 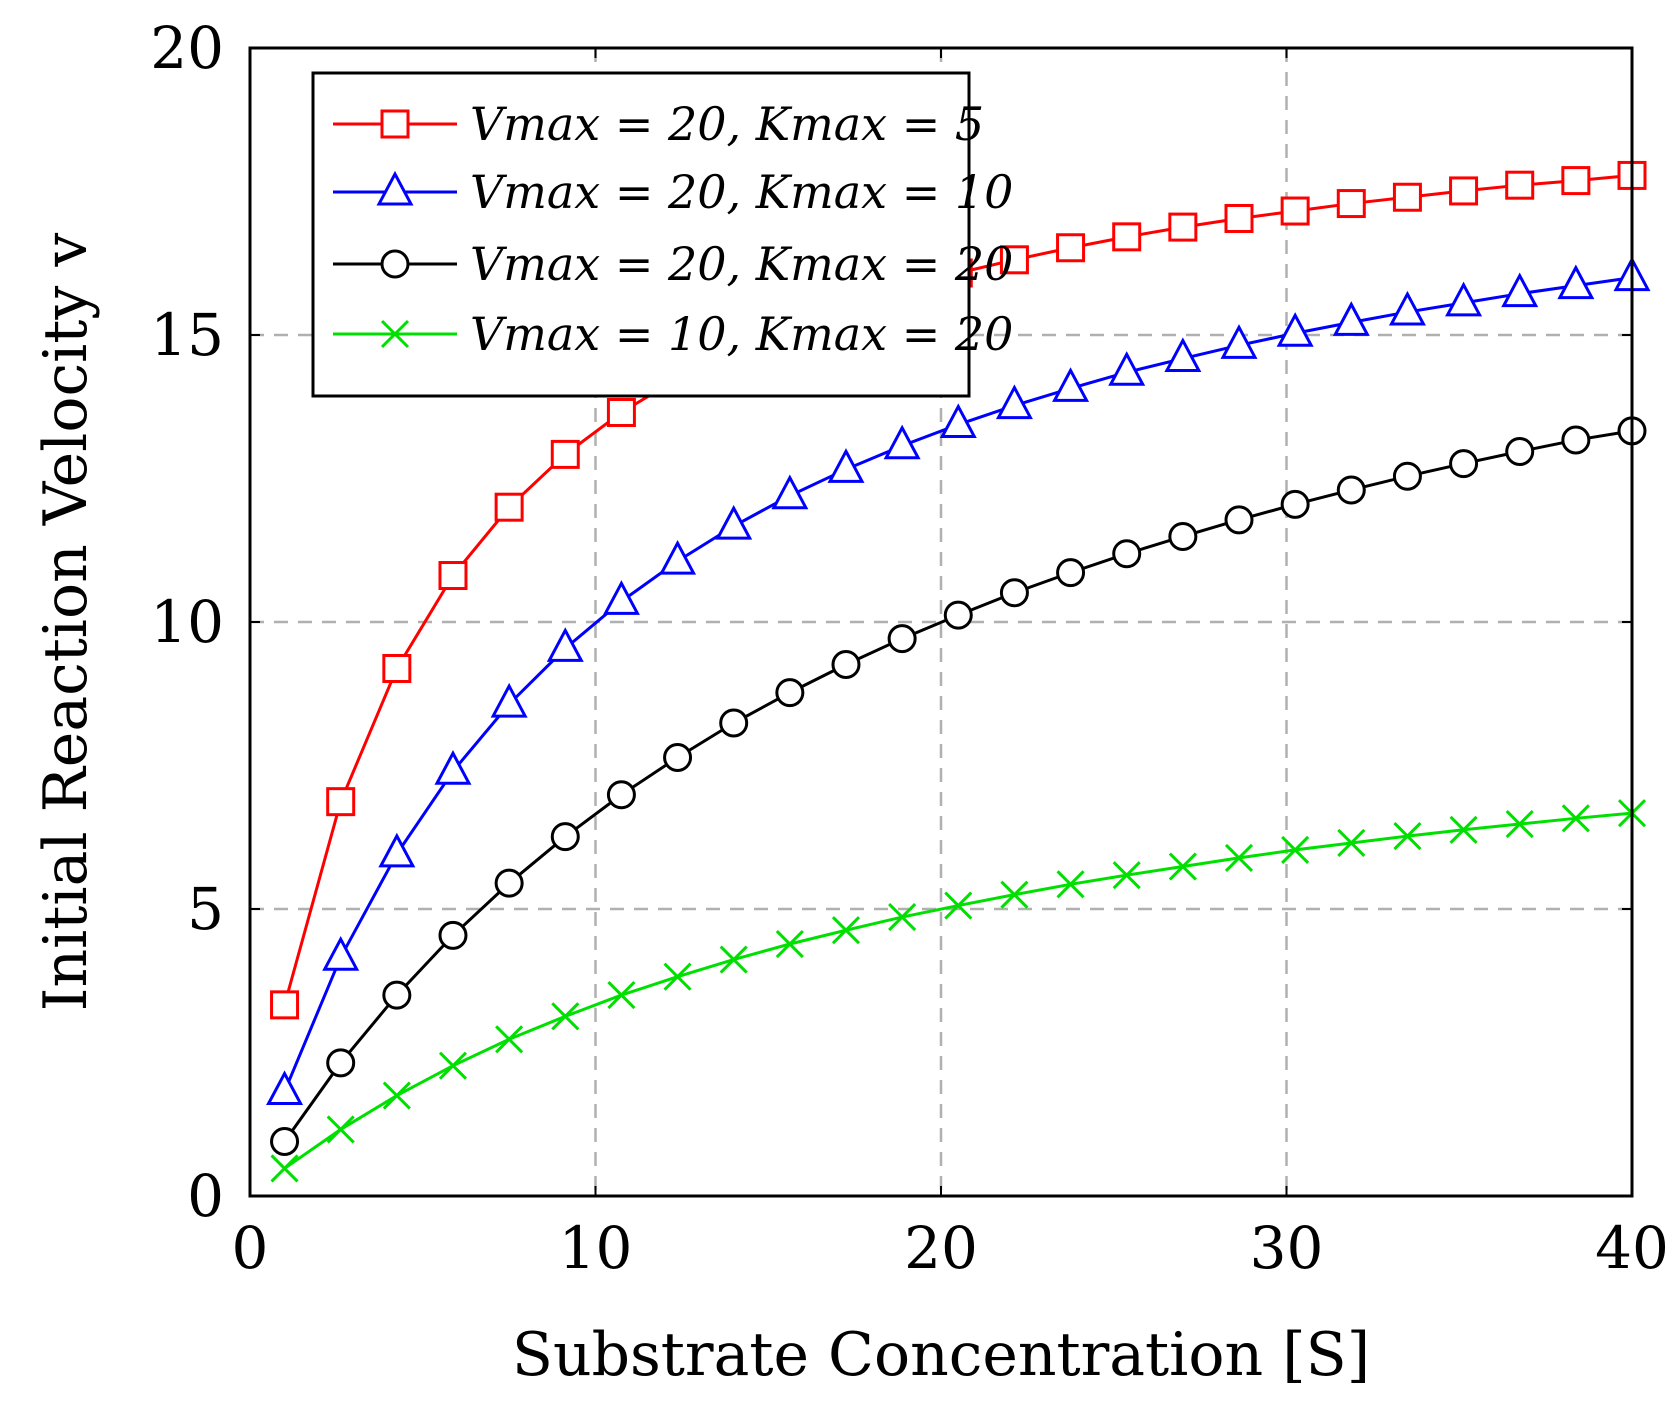 I want to click on legend-entry: Vmax = 10, Kmax = 20, so click(x=673, y=334).